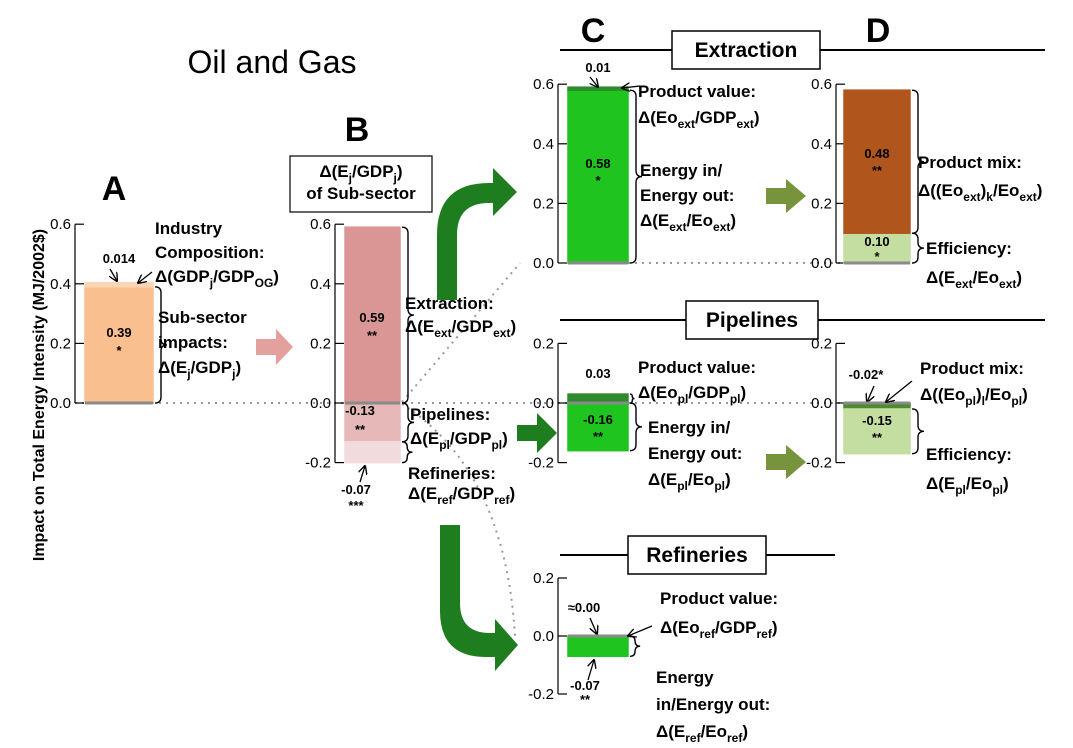 The width and height of the screenshot is (1073, 748). Describe the element at coordinates (598, 180) in the screenshot. I see `significance: *` at that location.